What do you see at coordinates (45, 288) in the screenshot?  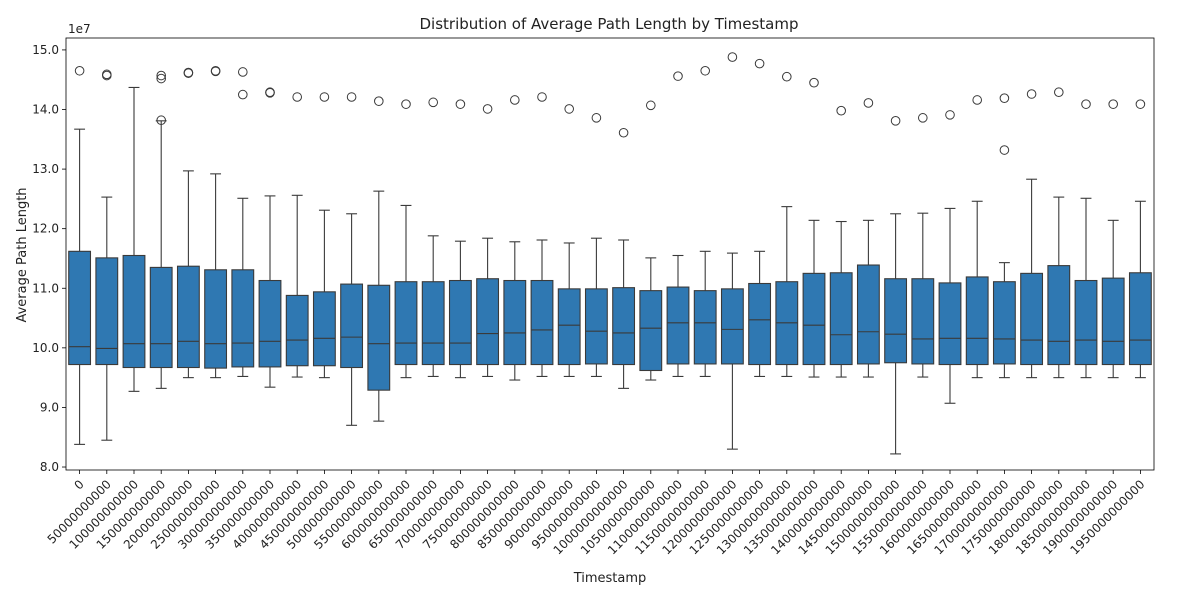 I see `y-tick-label: 11.0` at bounding box center [45, 288].